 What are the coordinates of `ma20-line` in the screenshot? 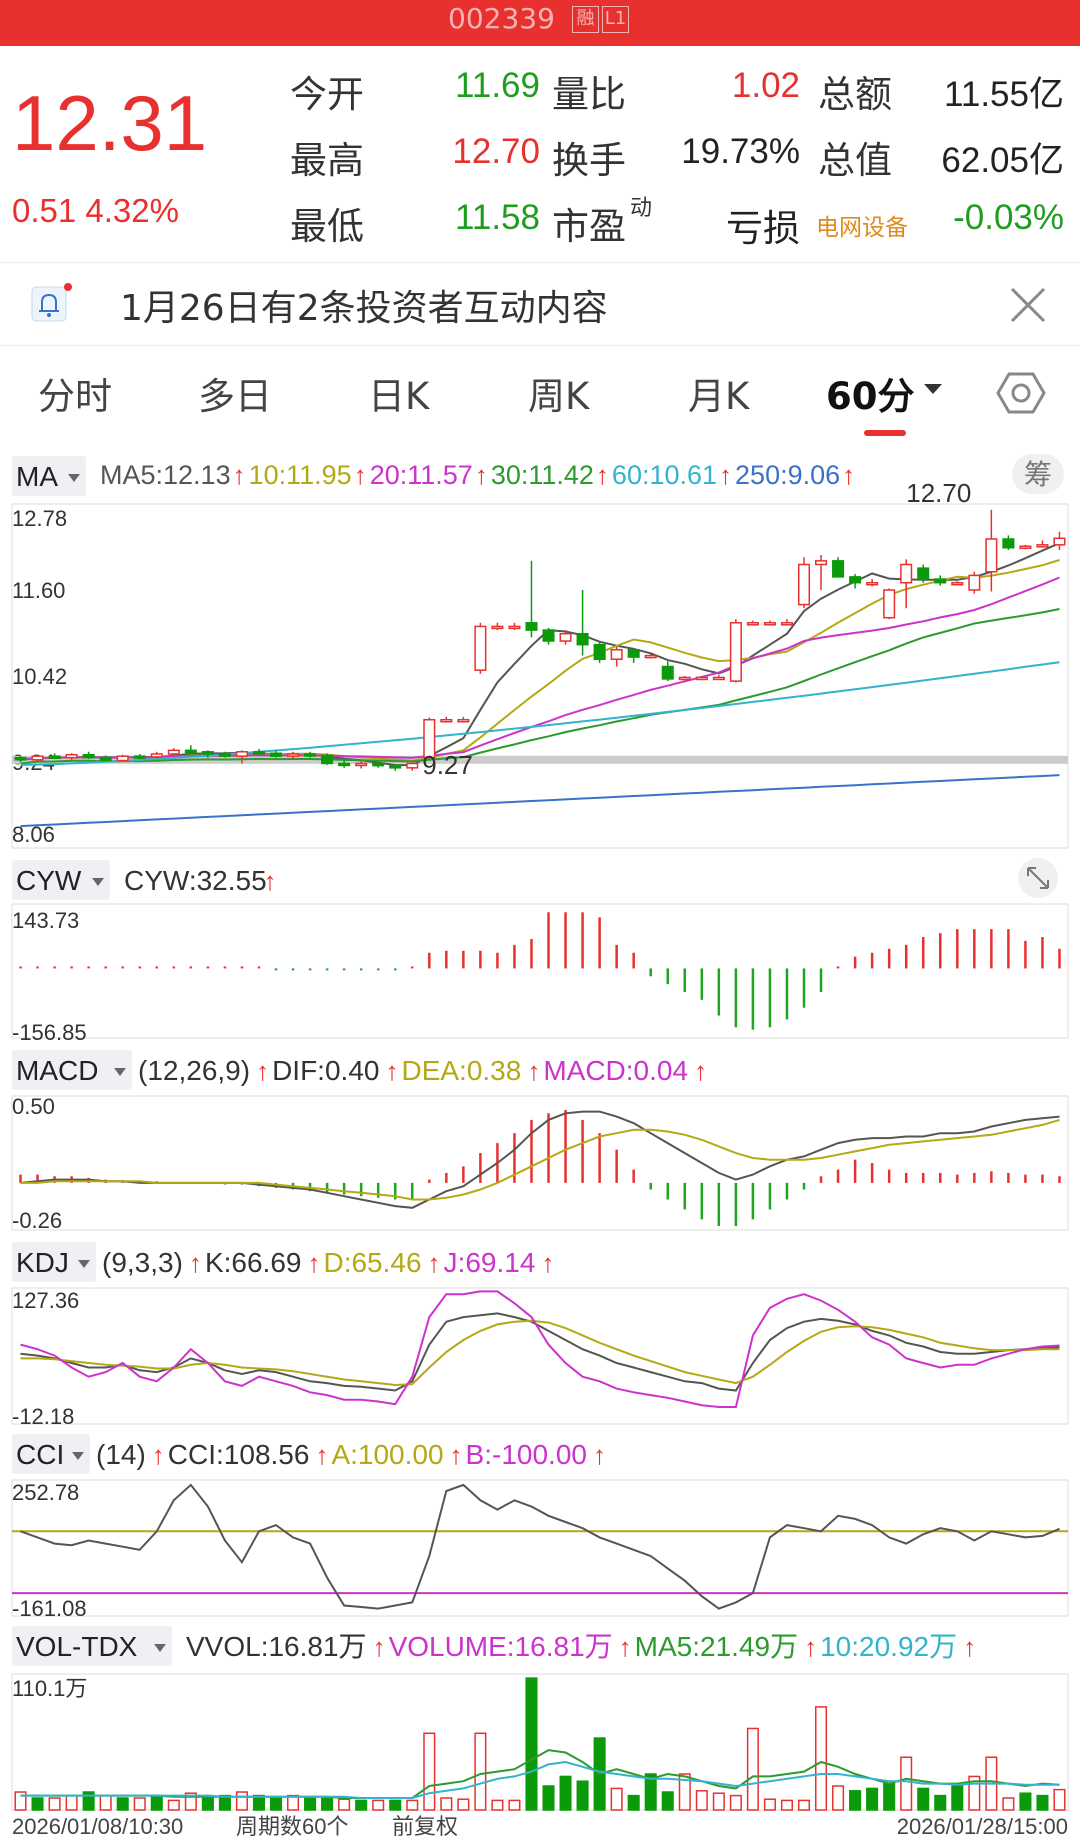 It's located at (540, 668).